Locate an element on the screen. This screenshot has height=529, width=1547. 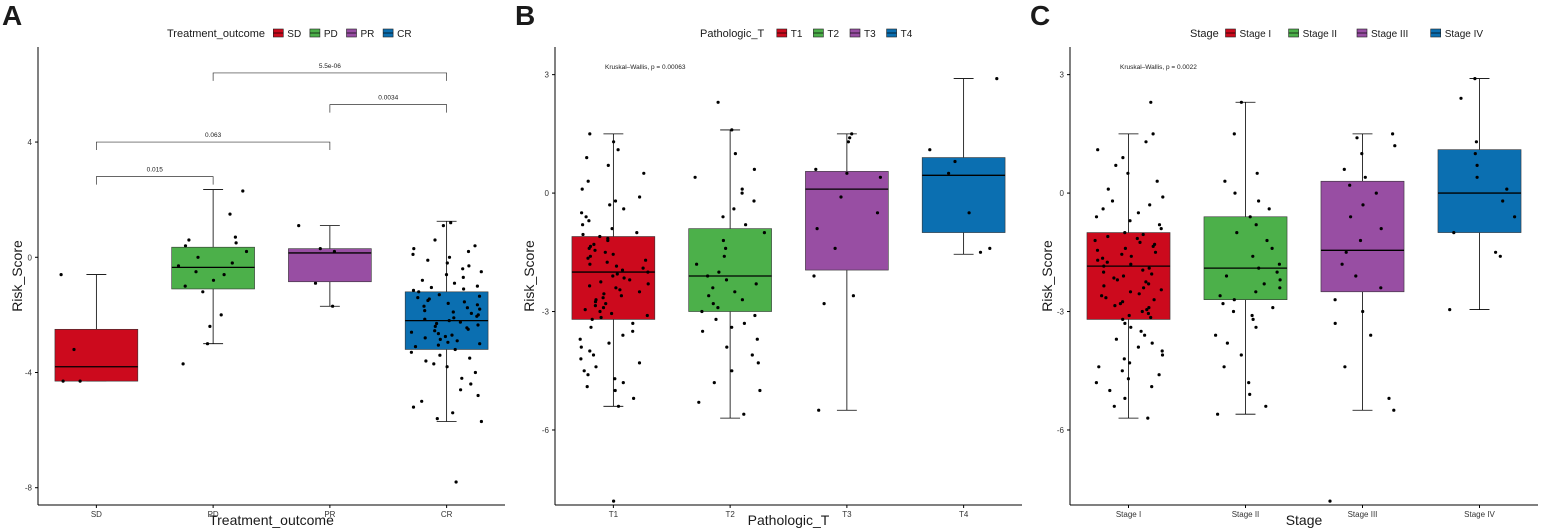
panel-label: B is located at coordinates (525, 15).